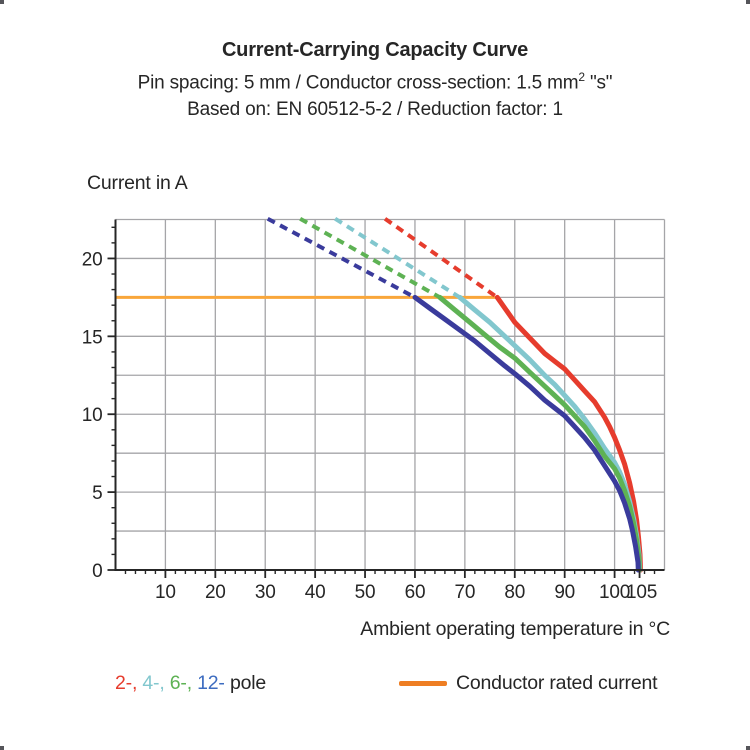 This screenshot has height=750, width=750. Describe the element at coordinates (97, 571) in the screenshot. I see `y-tick-label: 0` at that location.